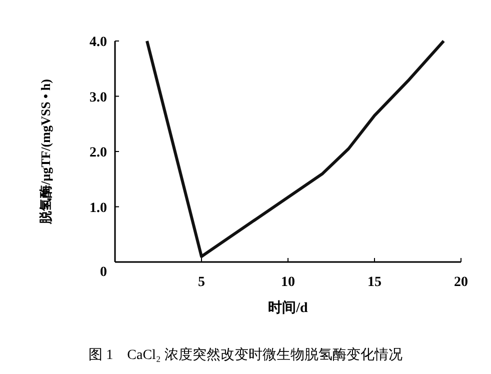  Describe the element at coordinates (375, 282) in the screenshot. I see `x-tick-label: 15` at that location.